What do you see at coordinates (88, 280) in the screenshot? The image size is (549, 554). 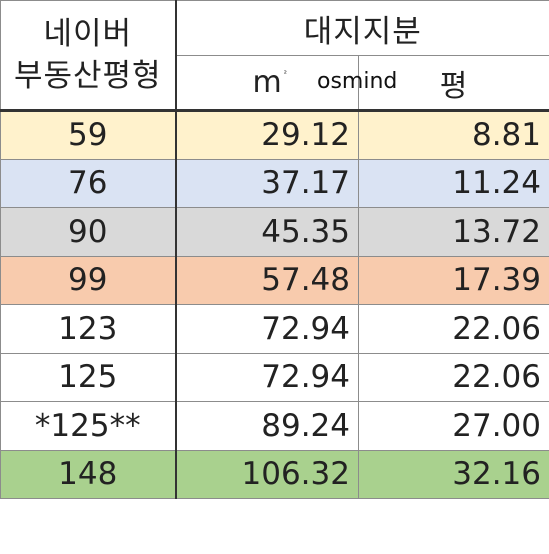 I see `size-type-cell: 99` at bounding box center [88, 280].